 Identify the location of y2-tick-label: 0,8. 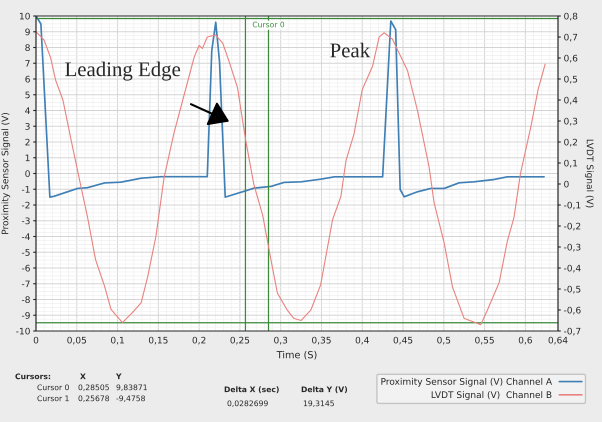
(571, 16).